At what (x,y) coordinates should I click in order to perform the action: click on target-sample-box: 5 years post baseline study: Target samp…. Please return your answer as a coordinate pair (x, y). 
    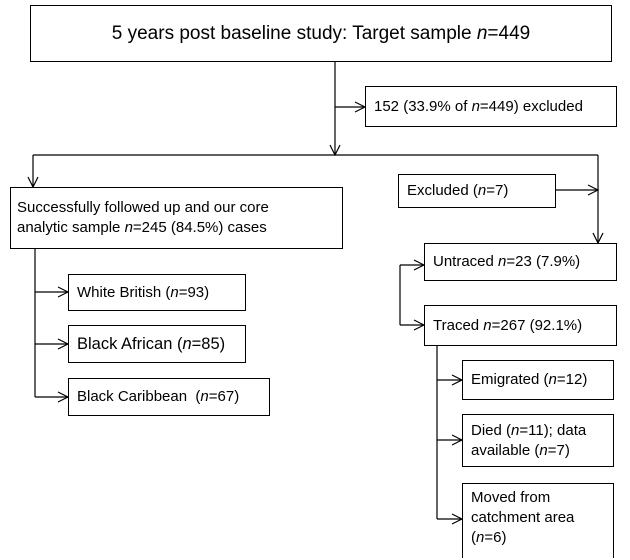
    Looking at the image, I should click on (321, 33).